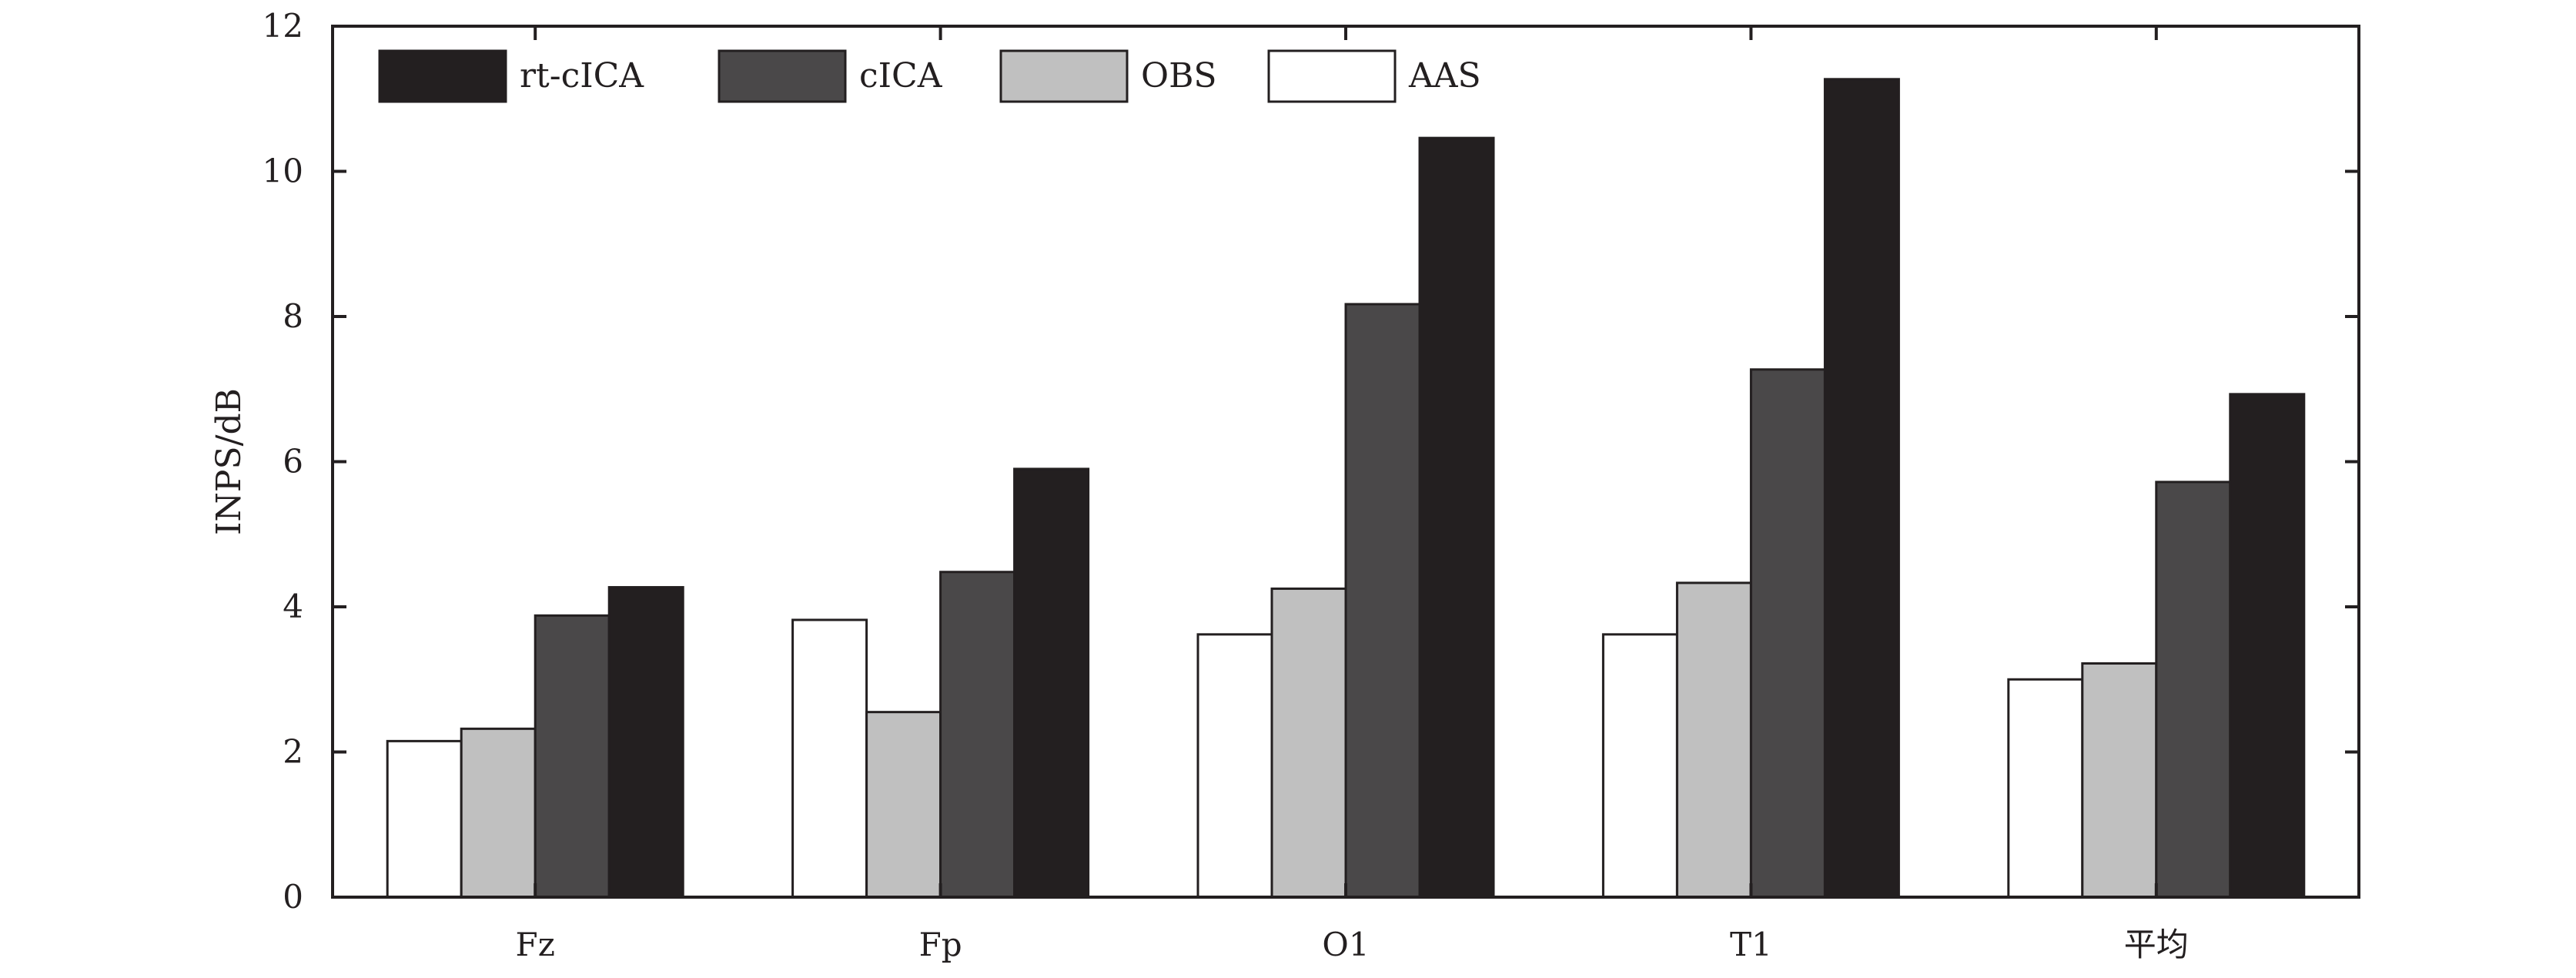 The width and height of the screenshot is (2576, 978). I want to click on legend: rt-cICA cICA OBS AAS, so click(929, 76).